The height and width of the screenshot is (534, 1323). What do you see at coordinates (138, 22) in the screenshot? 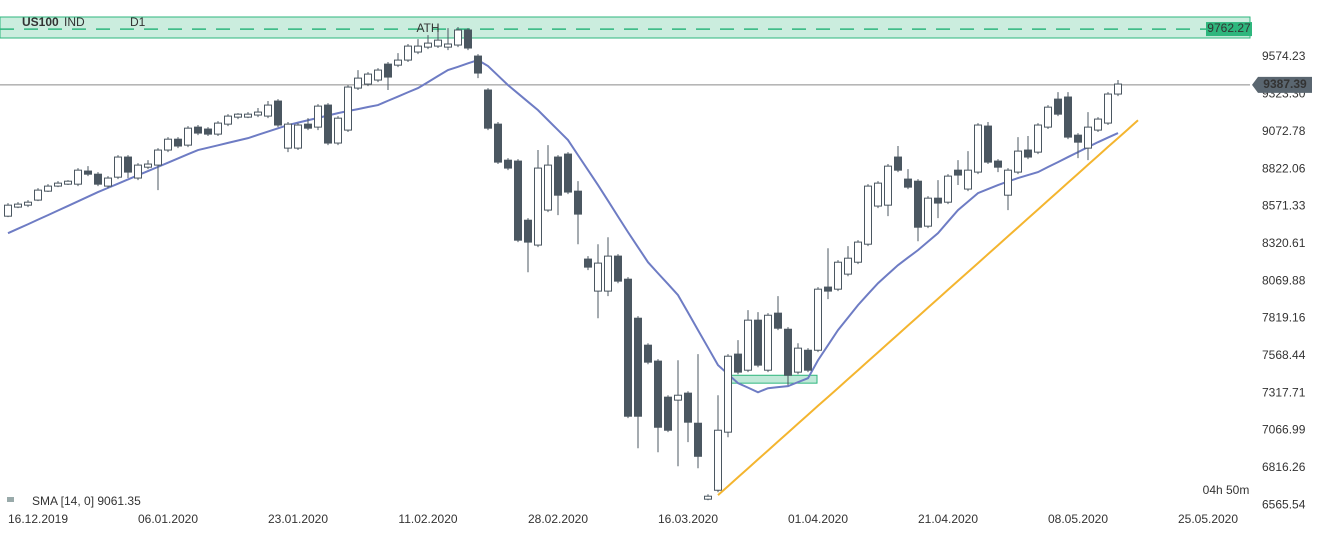
I see `timeframe: D1` at bounding box center [138, 22].